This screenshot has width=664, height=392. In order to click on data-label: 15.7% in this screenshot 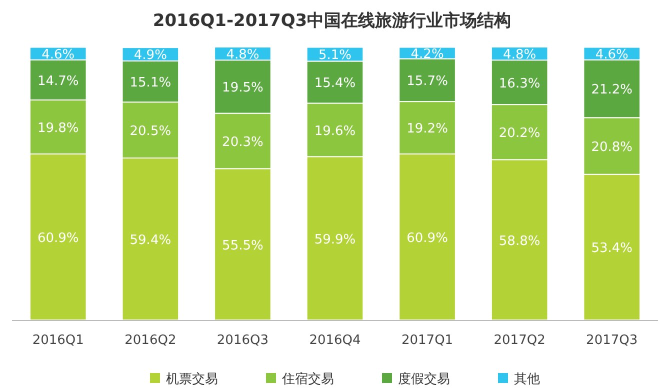, I will do `click(427, 82)`.